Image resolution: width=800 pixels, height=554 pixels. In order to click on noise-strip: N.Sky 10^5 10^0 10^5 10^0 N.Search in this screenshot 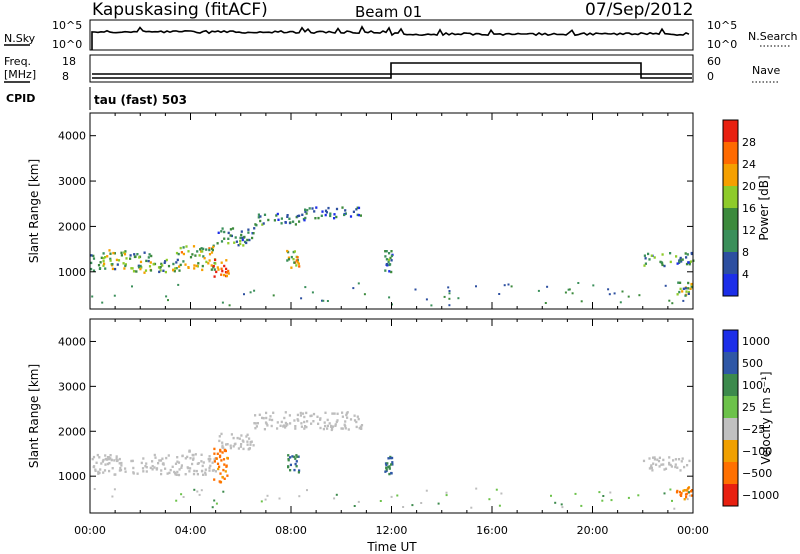, I will do `click(401, 35)`.